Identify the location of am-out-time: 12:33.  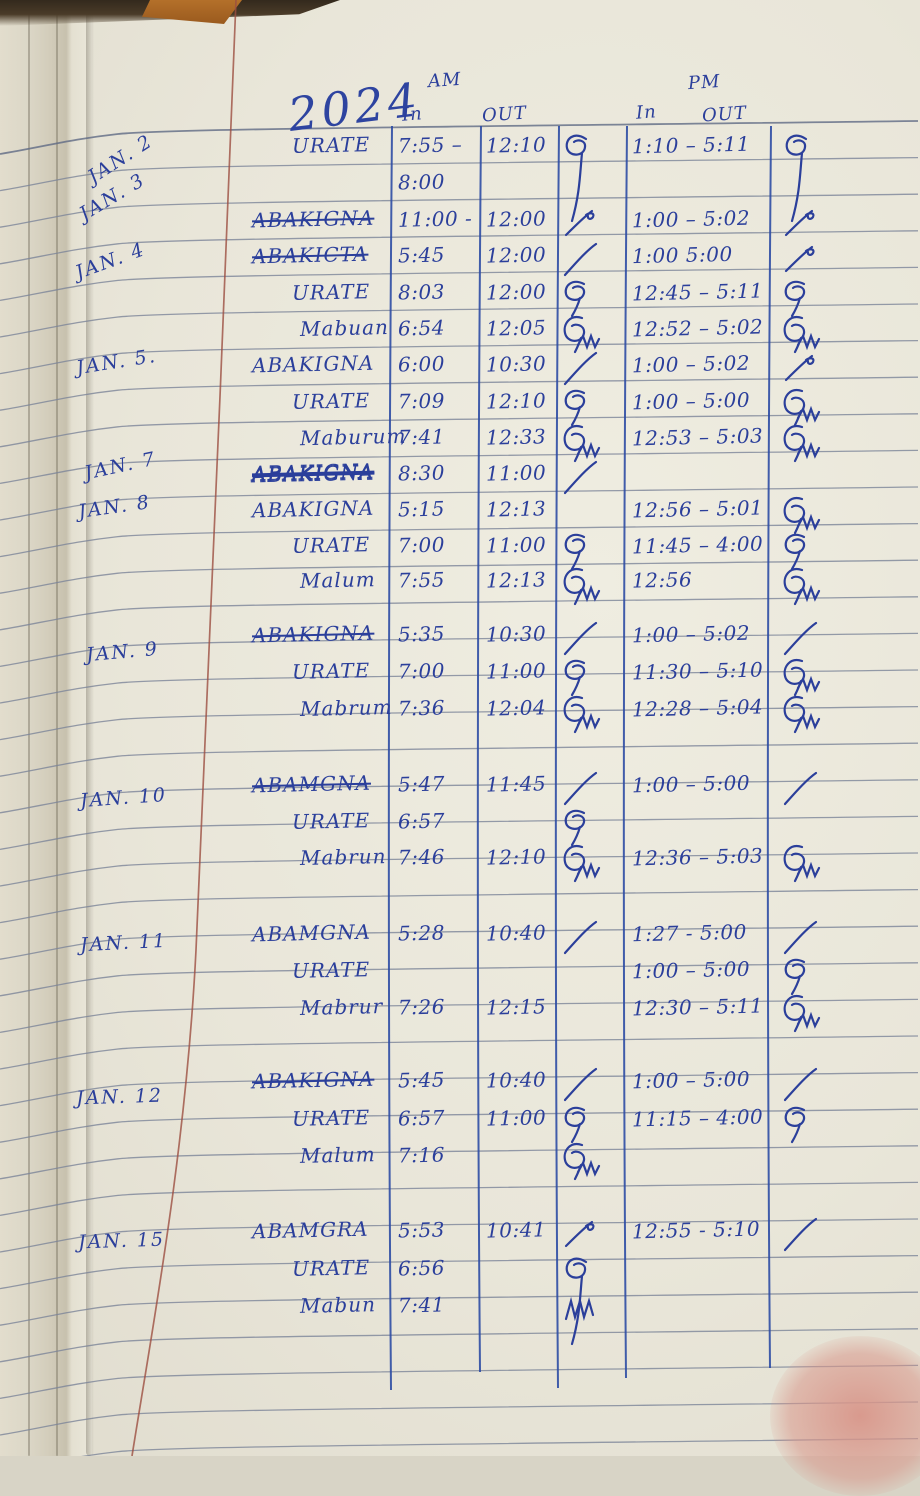
(516, 437).